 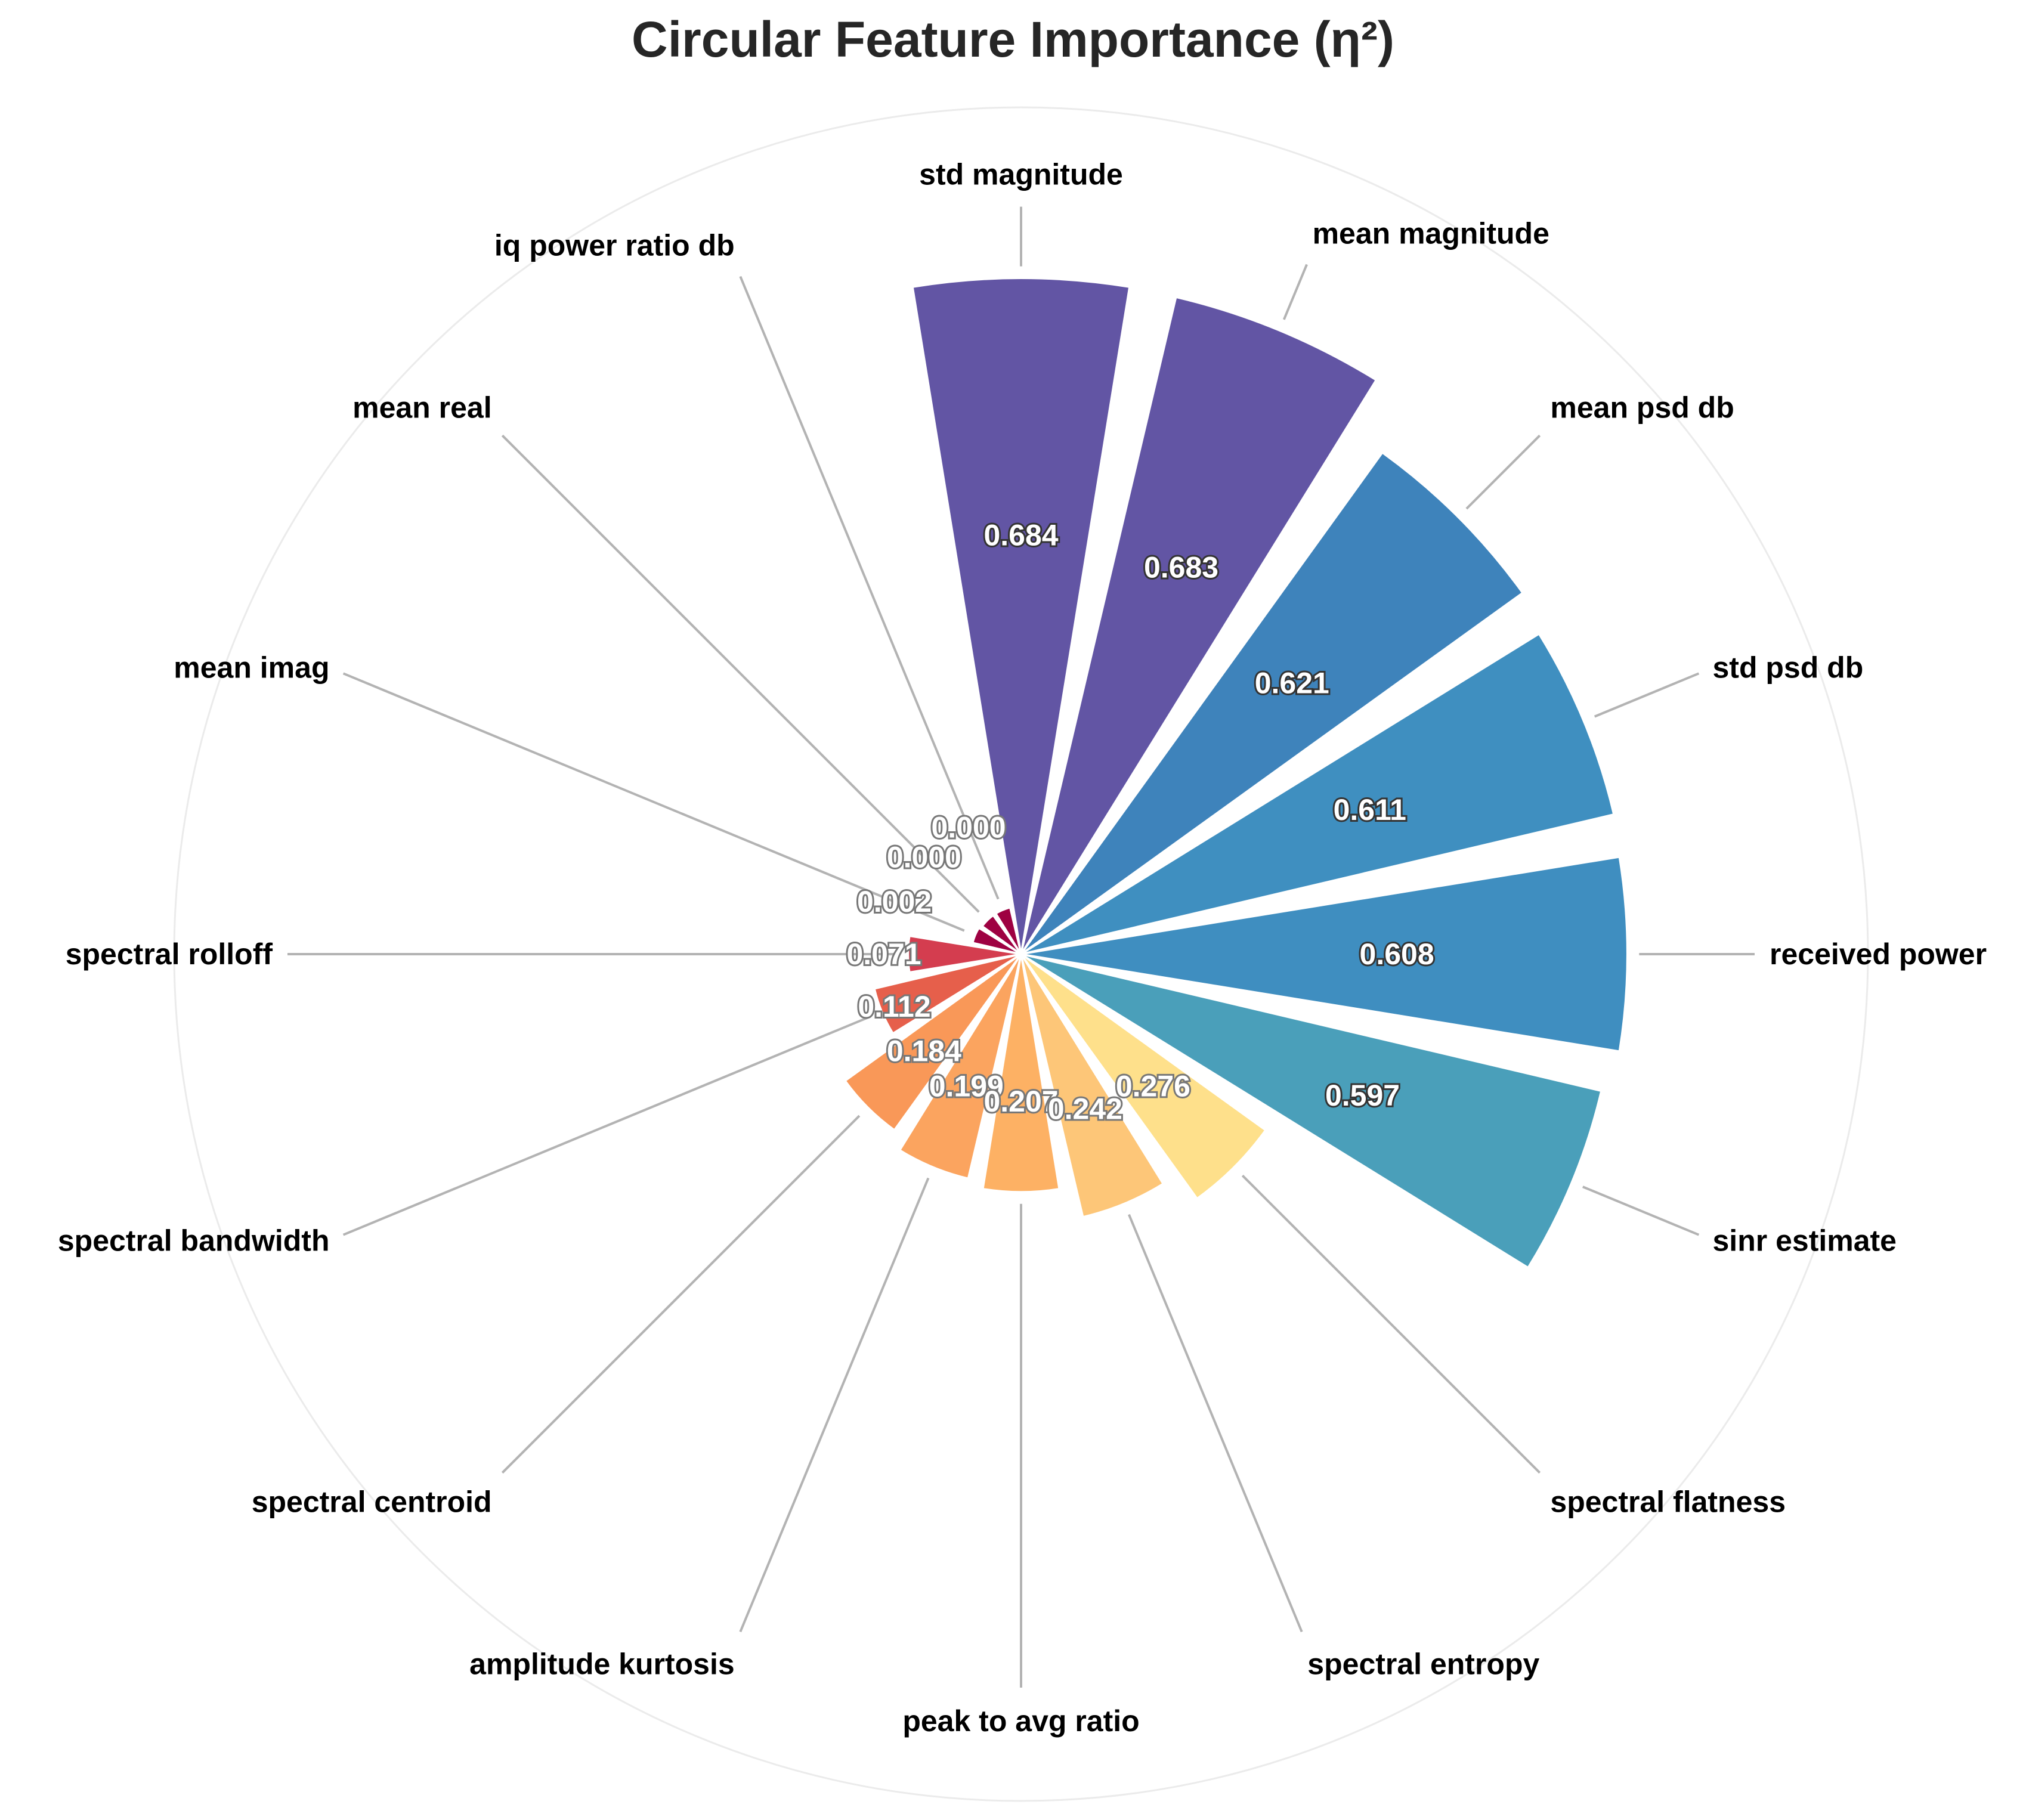 I want to click on category-label-mean-imag: mean imag, so click(x=251, y=668).